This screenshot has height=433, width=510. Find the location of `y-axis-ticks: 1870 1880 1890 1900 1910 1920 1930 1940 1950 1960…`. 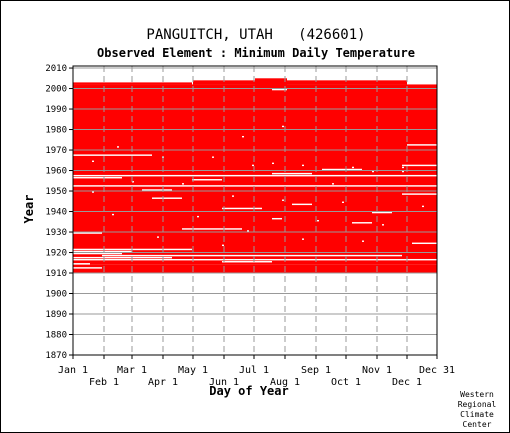

y-axis-ticks: 1870 1880 1890 1900 1910 1920 1930 1940 1950 1960… is located at coordinates (59, 212).